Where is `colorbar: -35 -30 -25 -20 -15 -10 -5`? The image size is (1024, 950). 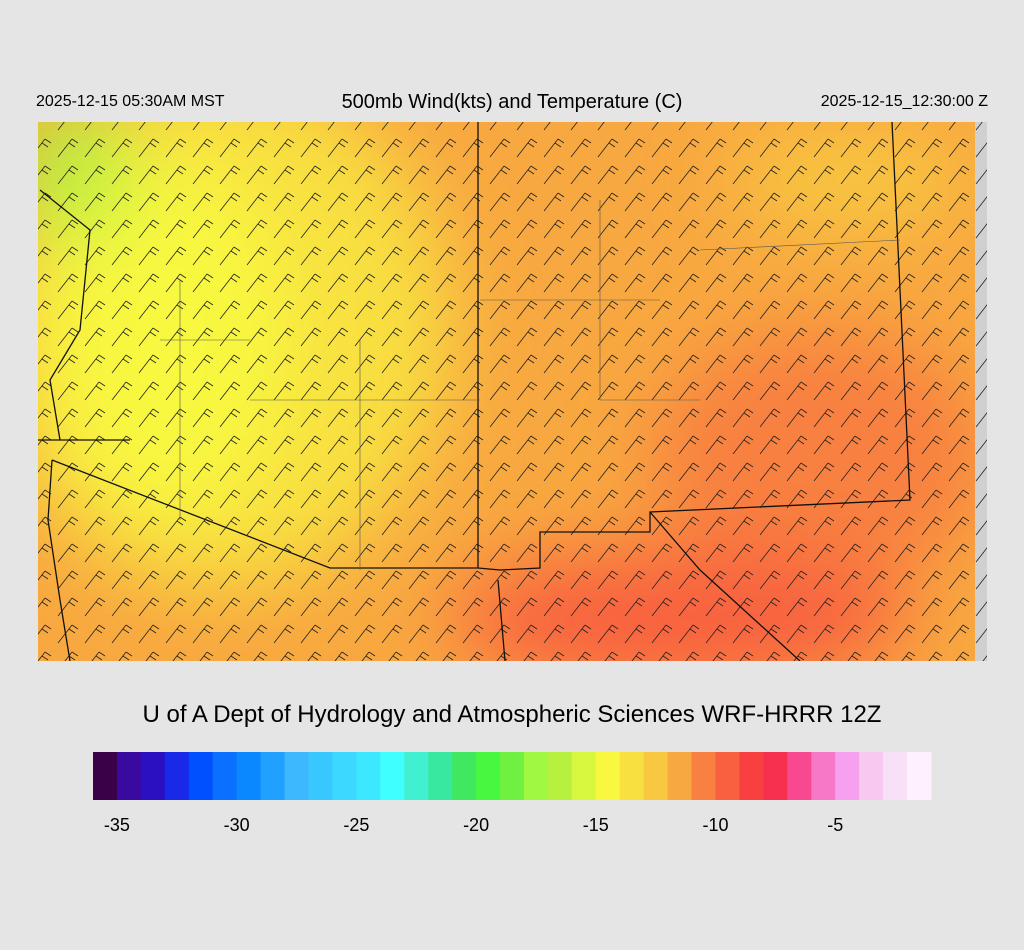
colorbar: -35 -30 -25 -20 -15 -10 -5 is located at coordinates (512, 793).